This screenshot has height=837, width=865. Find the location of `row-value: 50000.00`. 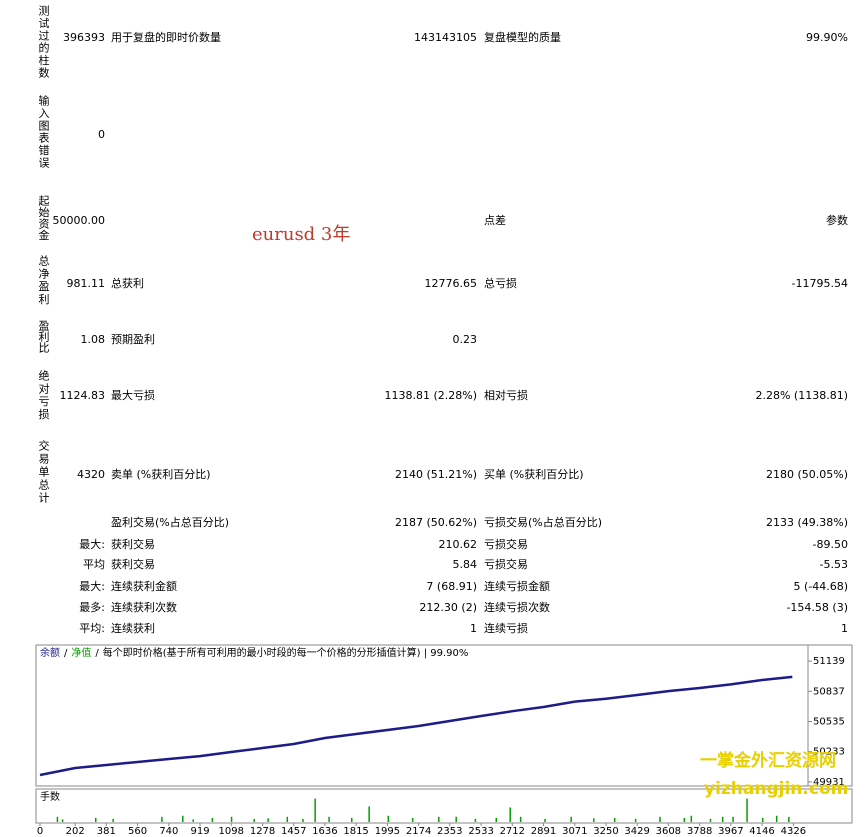

row-value: 50000.00 is located at coordinates (79, 220).